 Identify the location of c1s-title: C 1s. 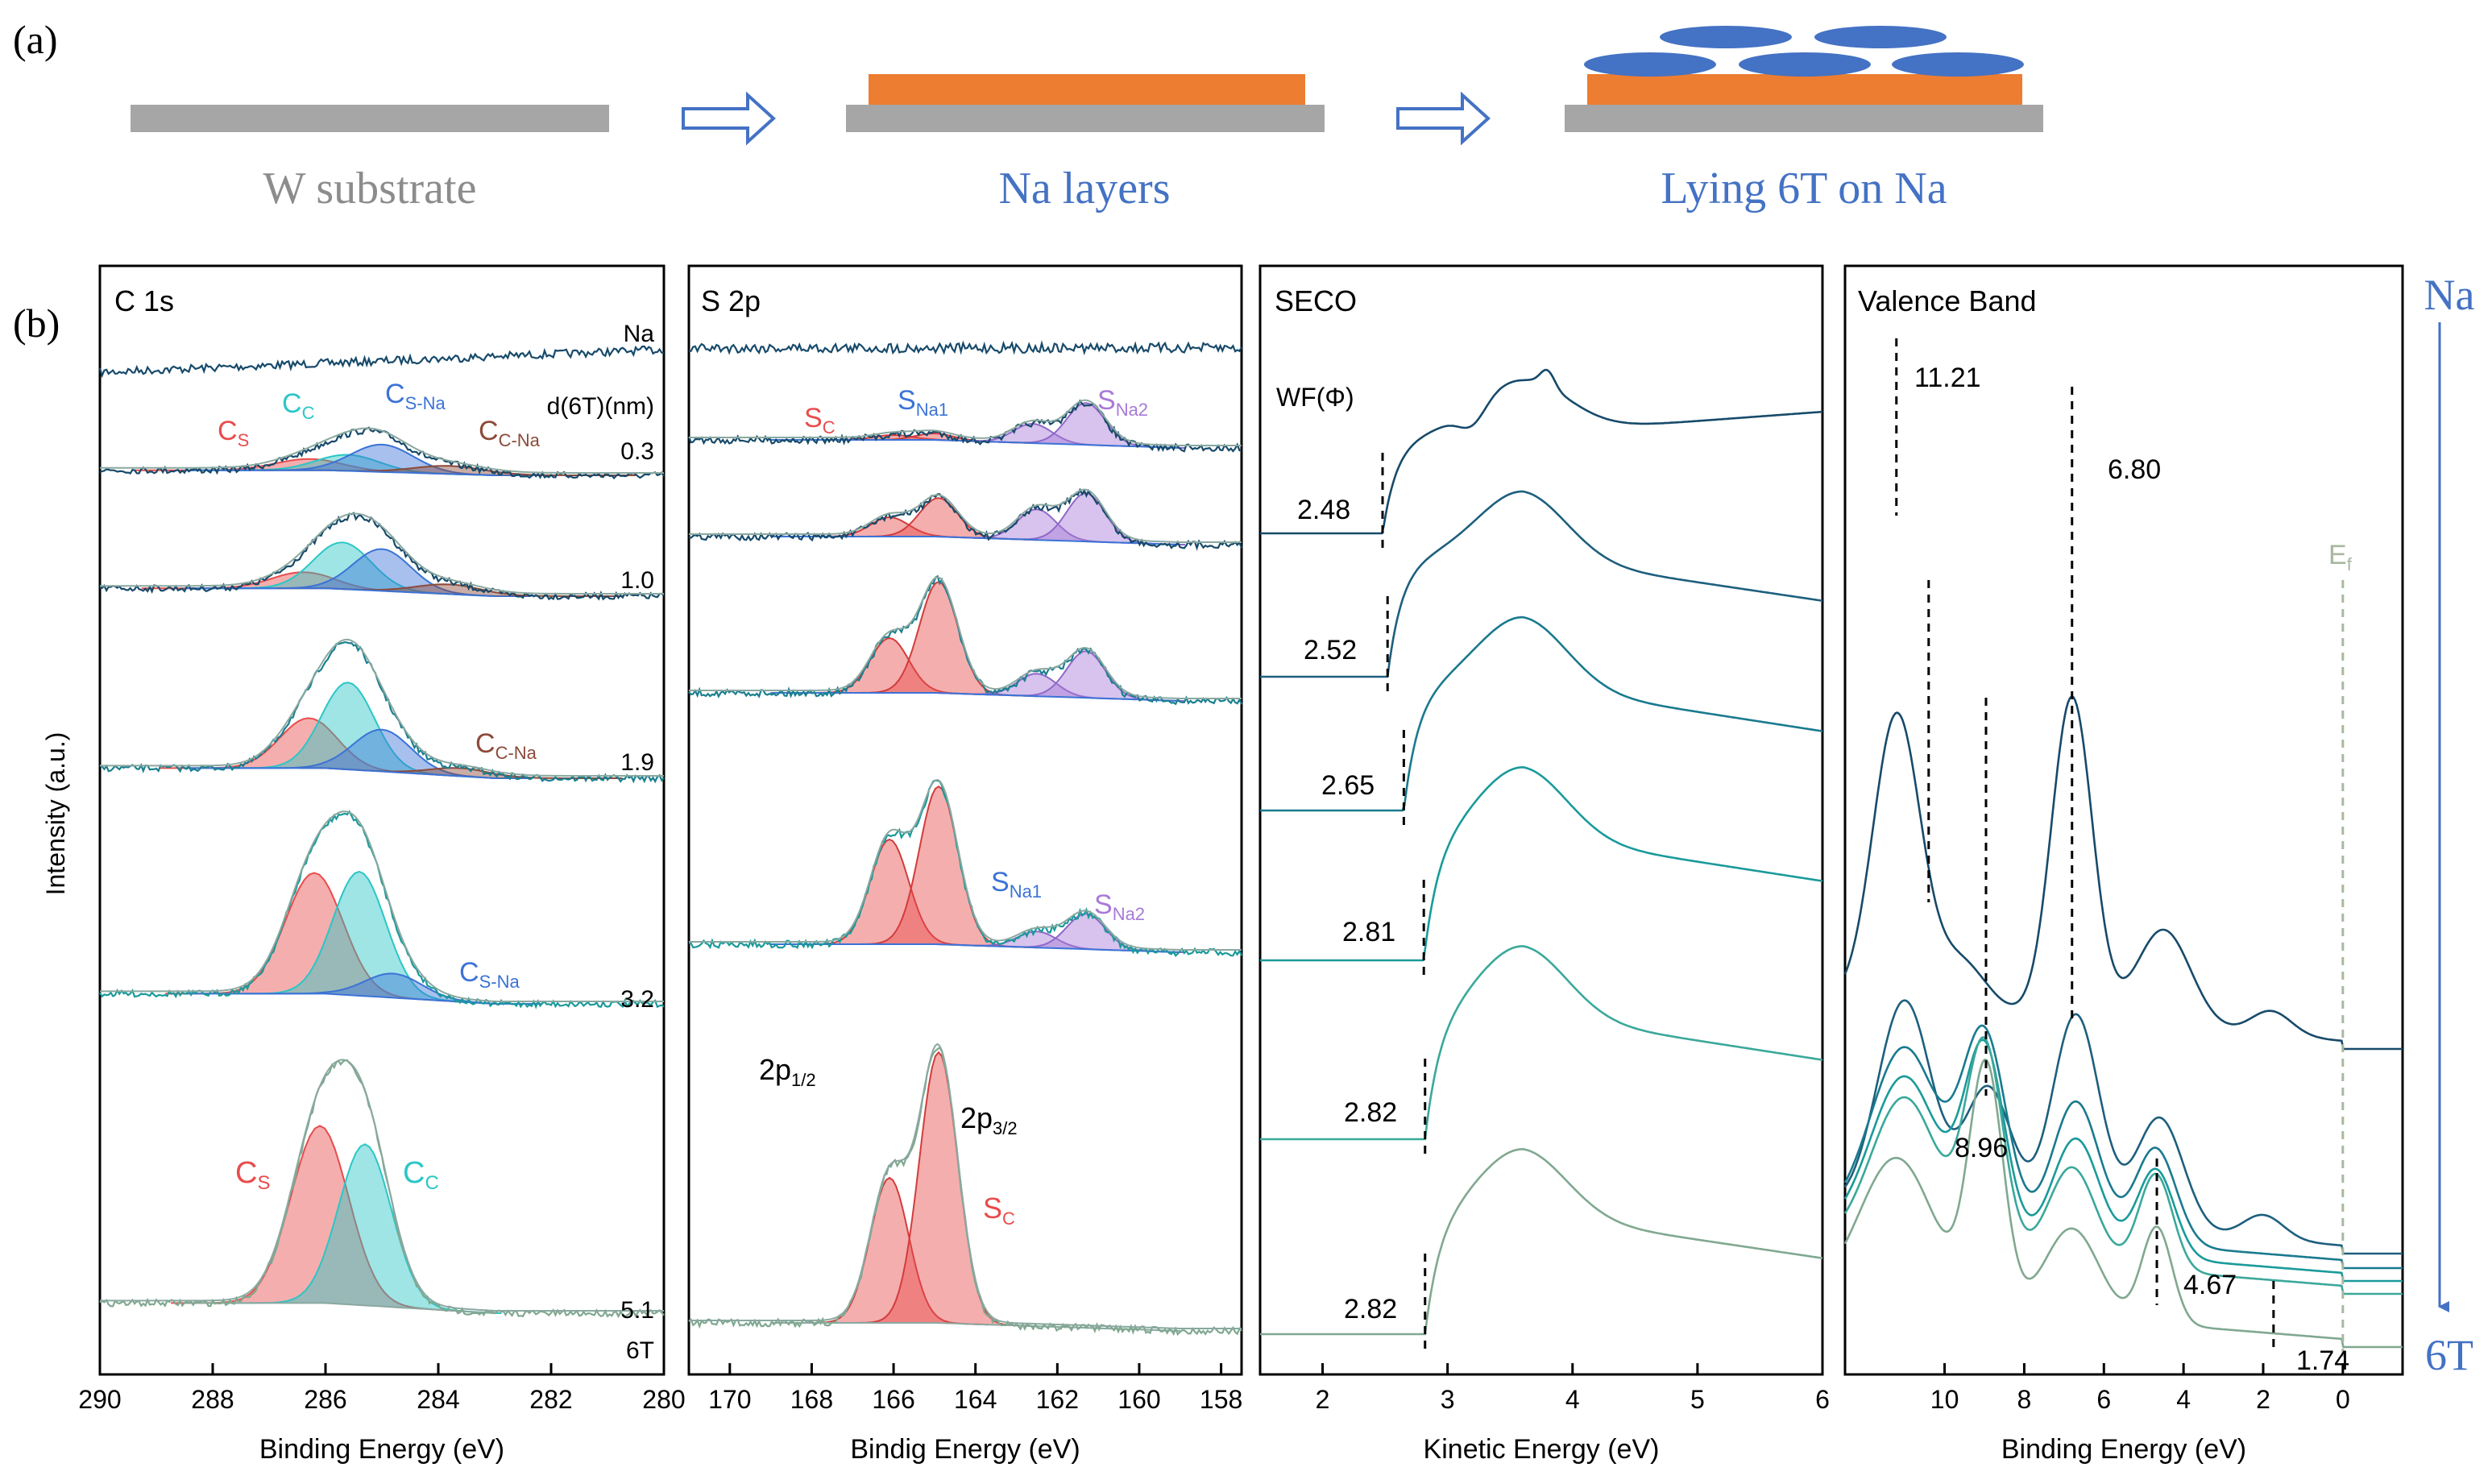
(144, 300).